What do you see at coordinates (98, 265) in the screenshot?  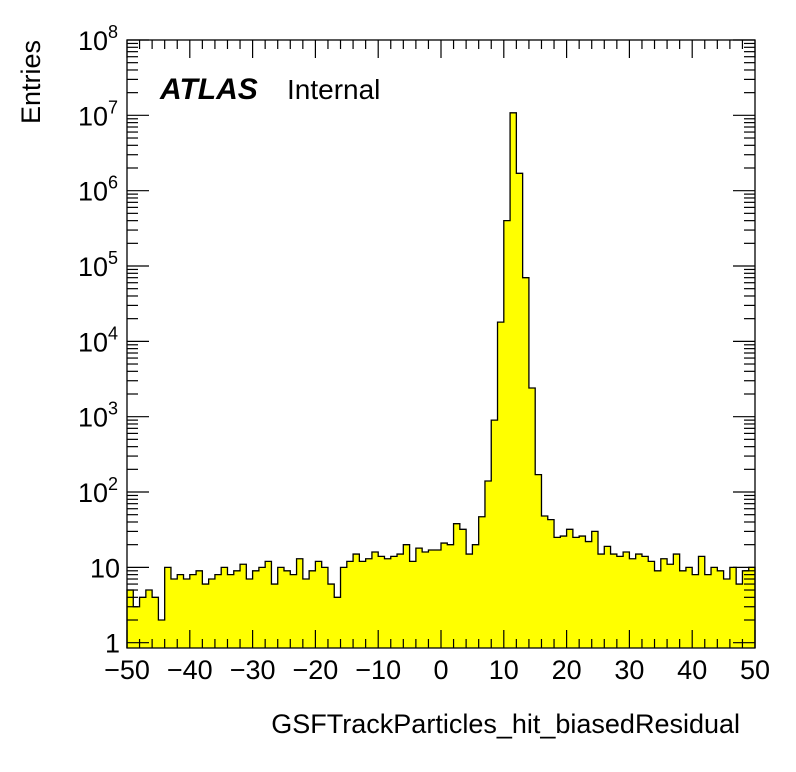 I see `y-tick-label: 10⁵` at bounding box center [98, 265].